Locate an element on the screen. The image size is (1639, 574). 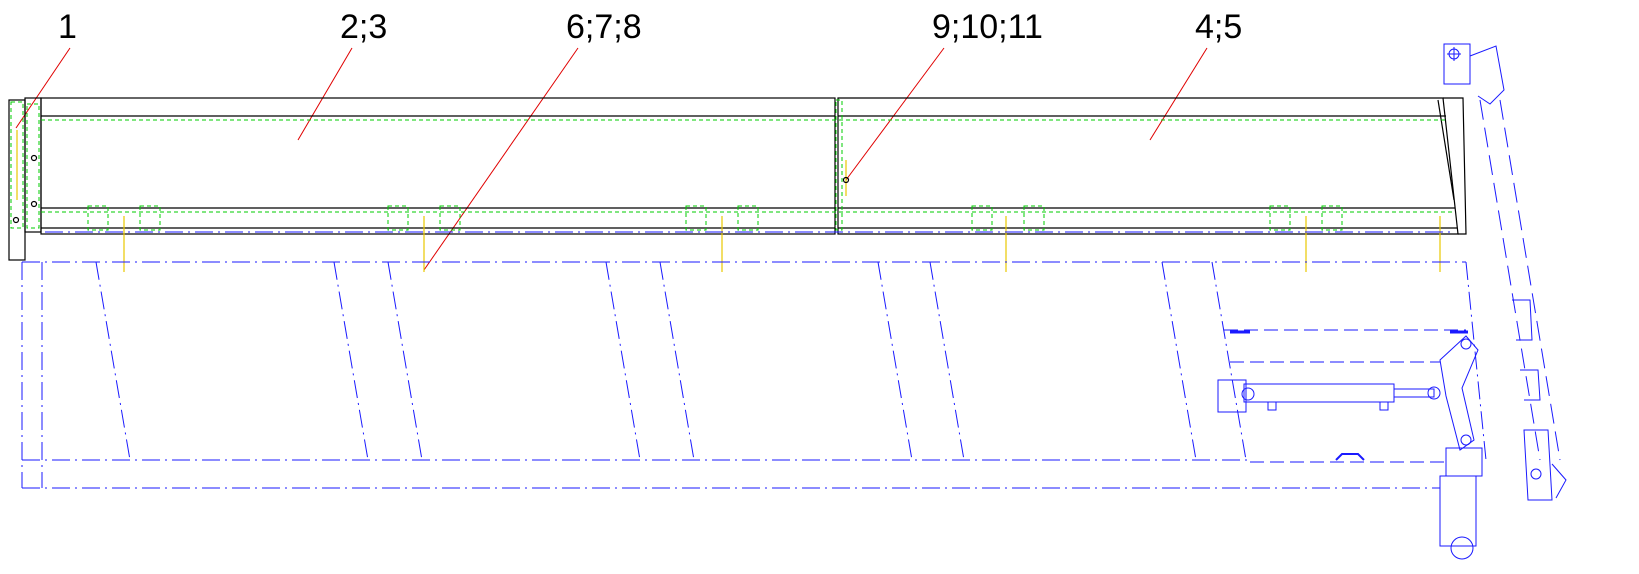
callout-label-9-10-11: 9;10;11 is located at coordinates (987, 27).